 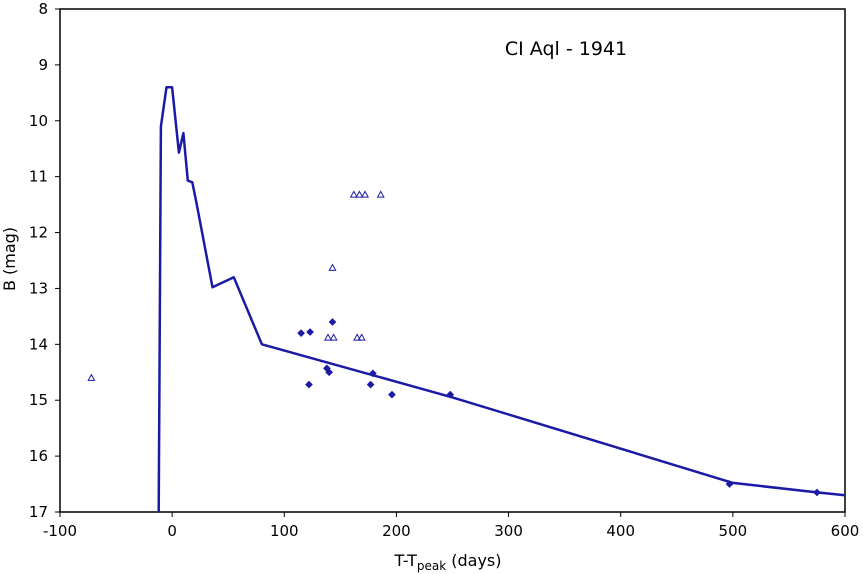 What do you see at coordinates (733, 531) in the screenshot?
I see `x-tick-label: 500` at bounding box center [733, 531].